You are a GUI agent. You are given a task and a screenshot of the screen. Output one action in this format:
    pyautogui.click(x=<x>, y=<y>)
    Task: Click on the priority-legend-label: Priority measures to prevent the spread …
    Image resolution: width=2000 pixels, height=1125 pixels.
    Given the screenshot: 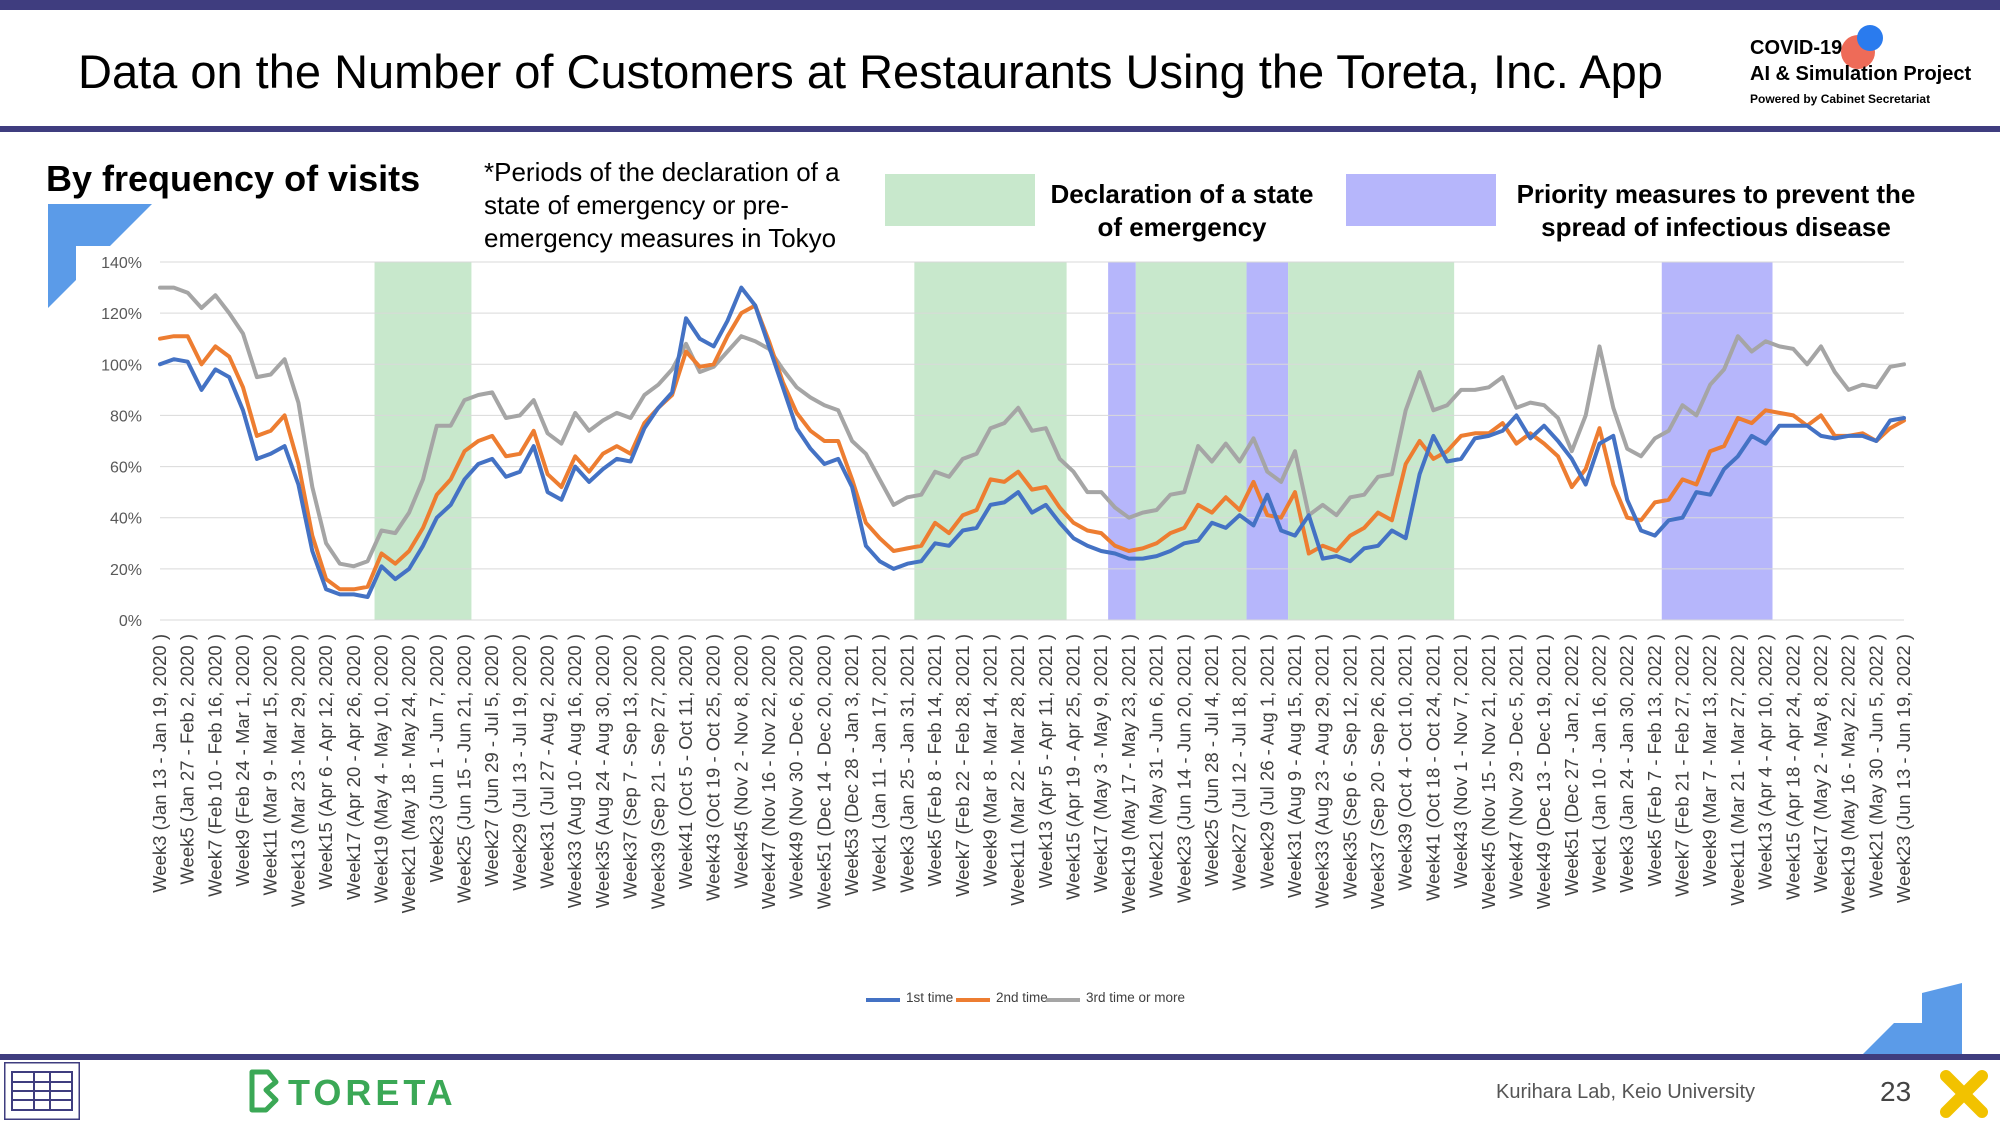 What is the action you would take?
    pyautogui.click(x=1716, y=210)
    